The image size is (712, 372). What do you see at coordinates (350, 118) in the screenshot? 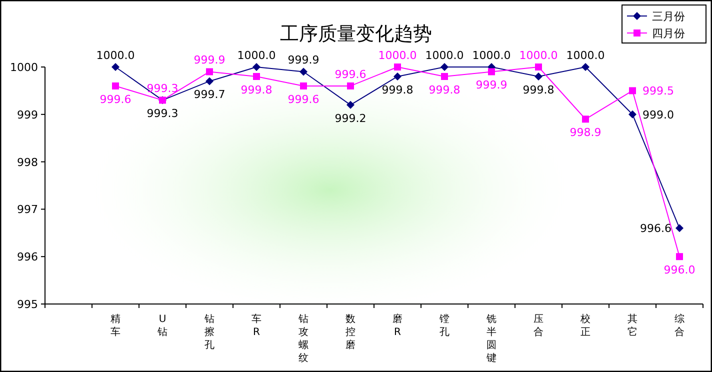
I see `data-label: 999.2` at bounding box center [350, 118].